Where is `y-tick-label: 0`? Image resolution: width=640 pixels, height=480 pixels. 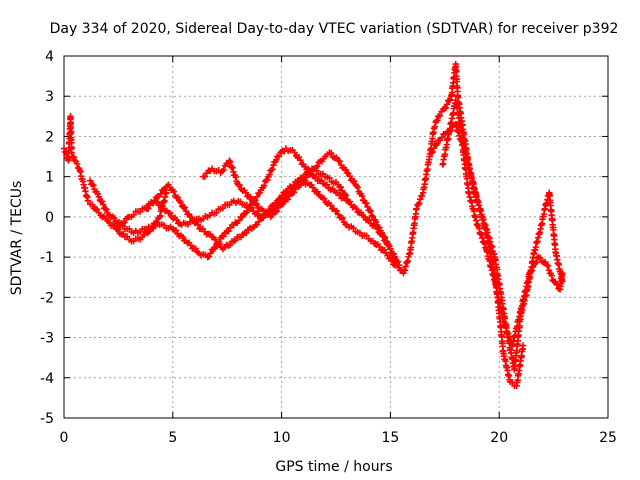 y-tick-label: 0 is located at coordinates (49, 218).